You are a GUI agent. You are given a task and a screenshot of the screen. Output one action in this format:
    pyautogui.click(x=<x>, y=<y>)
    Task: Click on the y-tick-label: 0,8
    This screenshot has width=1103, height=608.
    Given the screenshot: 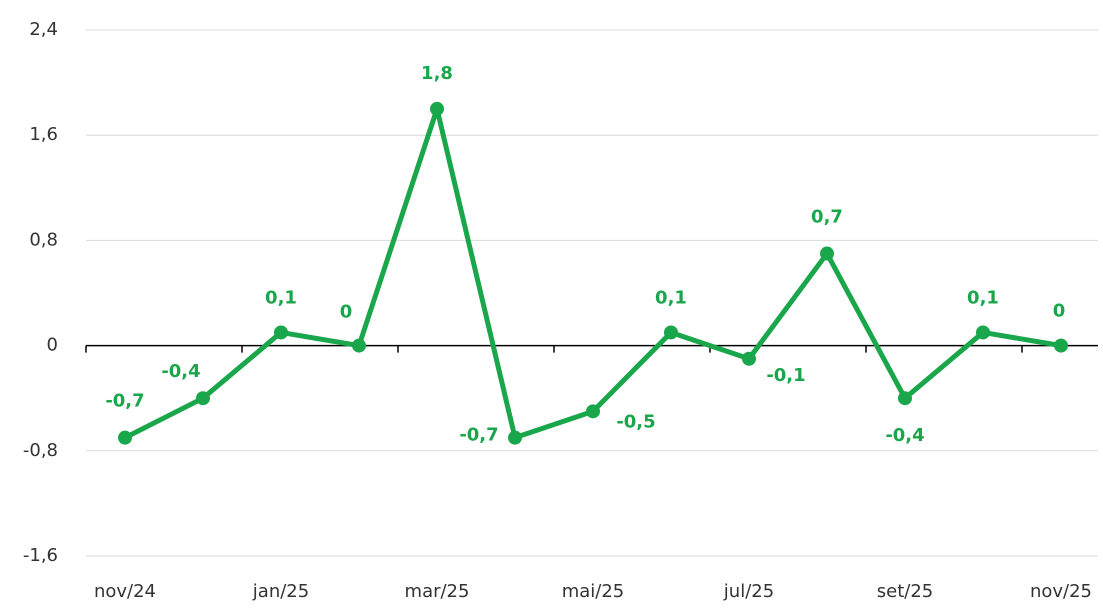 What is the action you would take?
    pyautogui.click(x=43, y=239)
    